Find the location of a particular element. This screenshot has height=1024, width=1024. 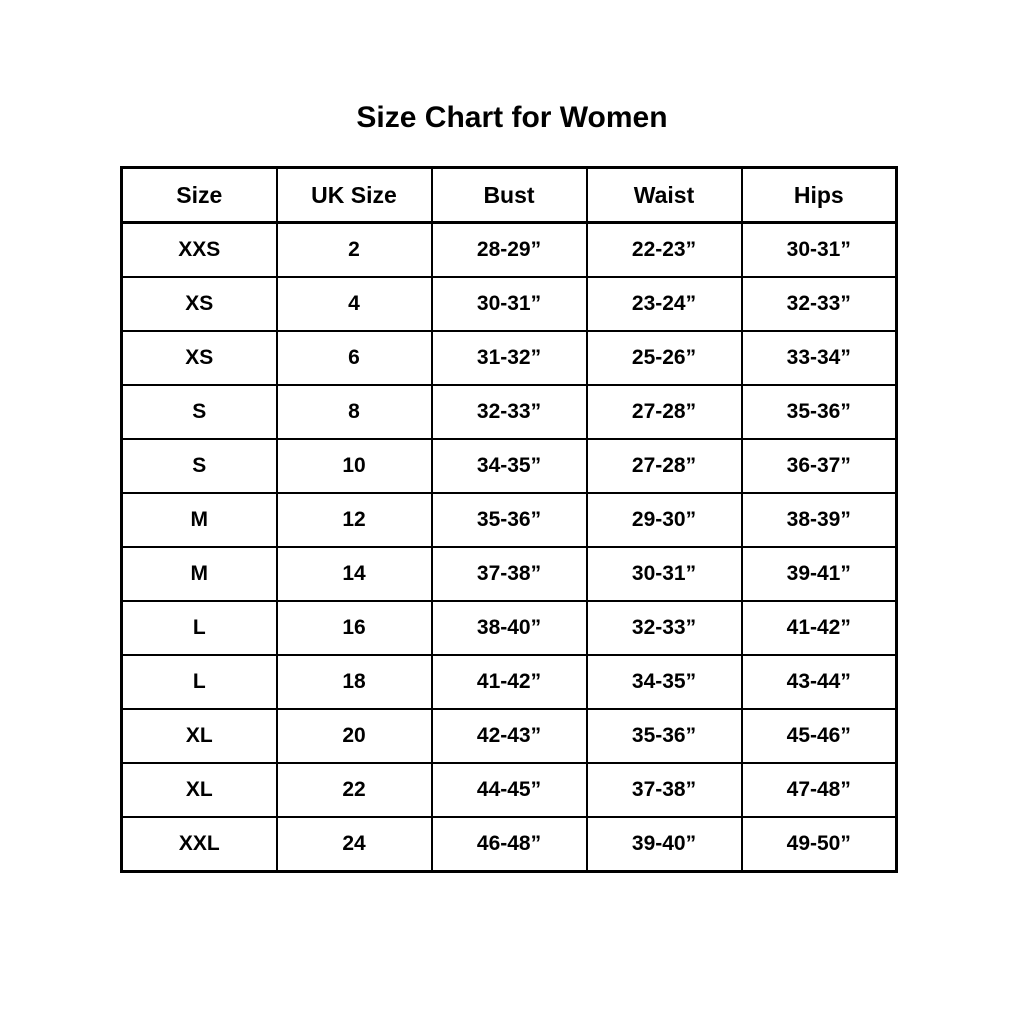

table-head: Size UK Size Bust Waist Hips is located at coordinates (509, 195).